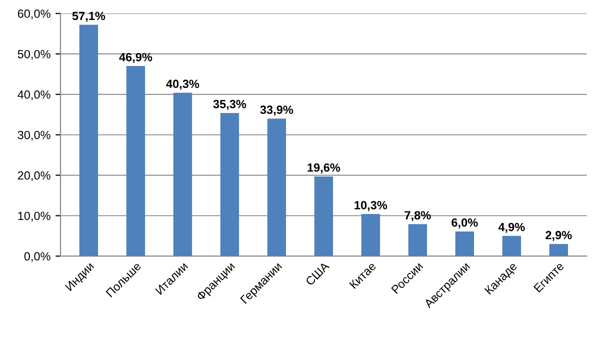  I want to click on data-label: 4,9%, so click(511, 227).